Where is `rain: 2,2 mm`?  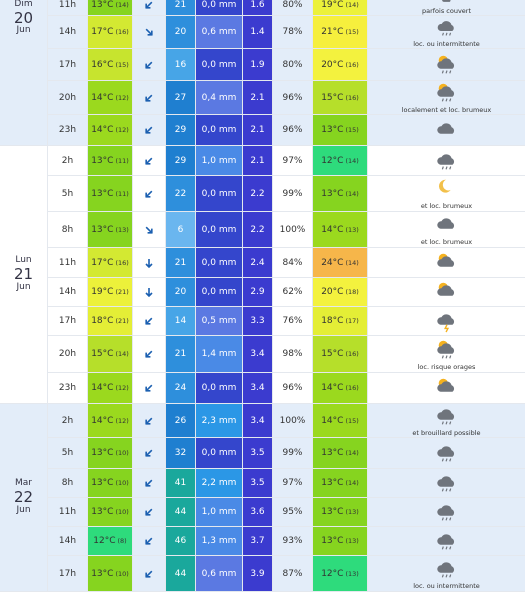
rain: 2,2 mm is located at coordinates (219, 483).